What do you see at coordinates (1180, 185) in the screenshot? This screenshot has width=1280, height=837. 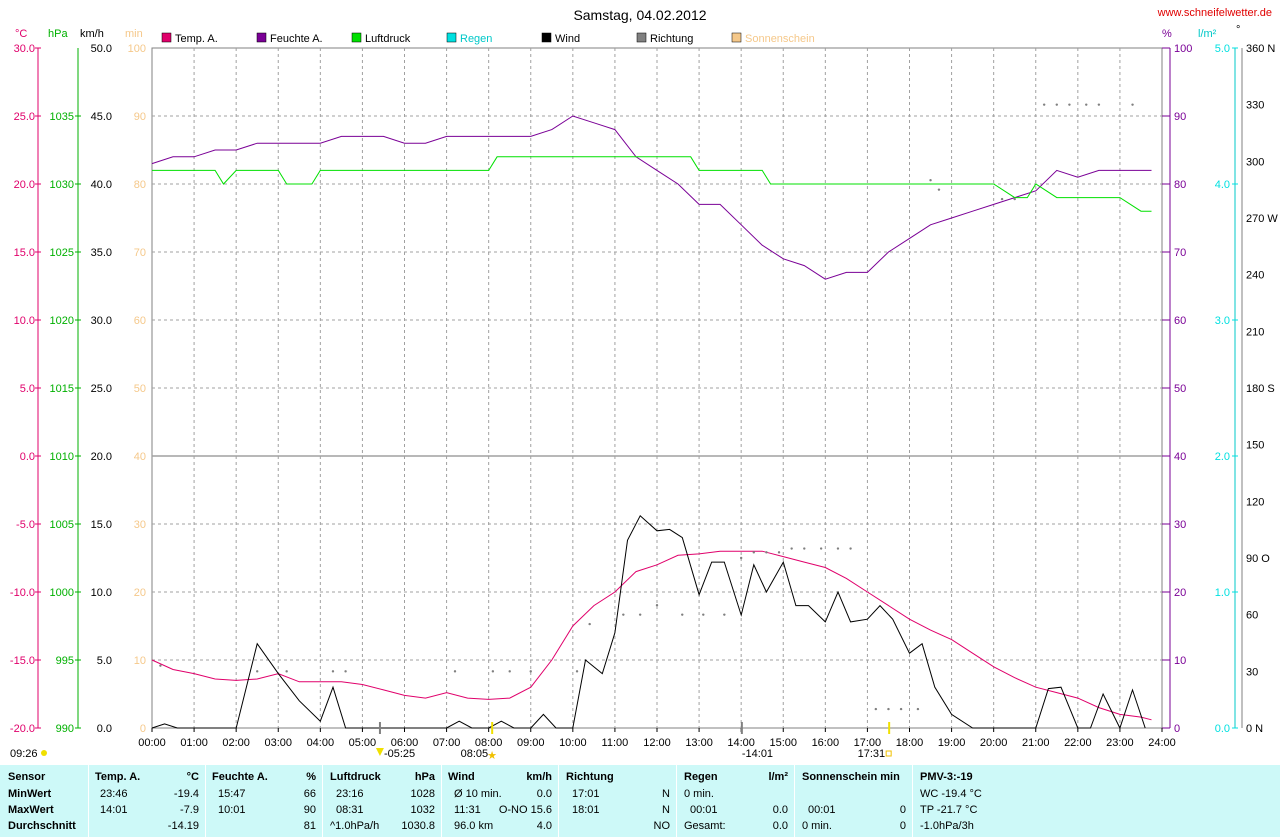 I see `humidity-tick-label: 80` at bounding box center [1180, 185].